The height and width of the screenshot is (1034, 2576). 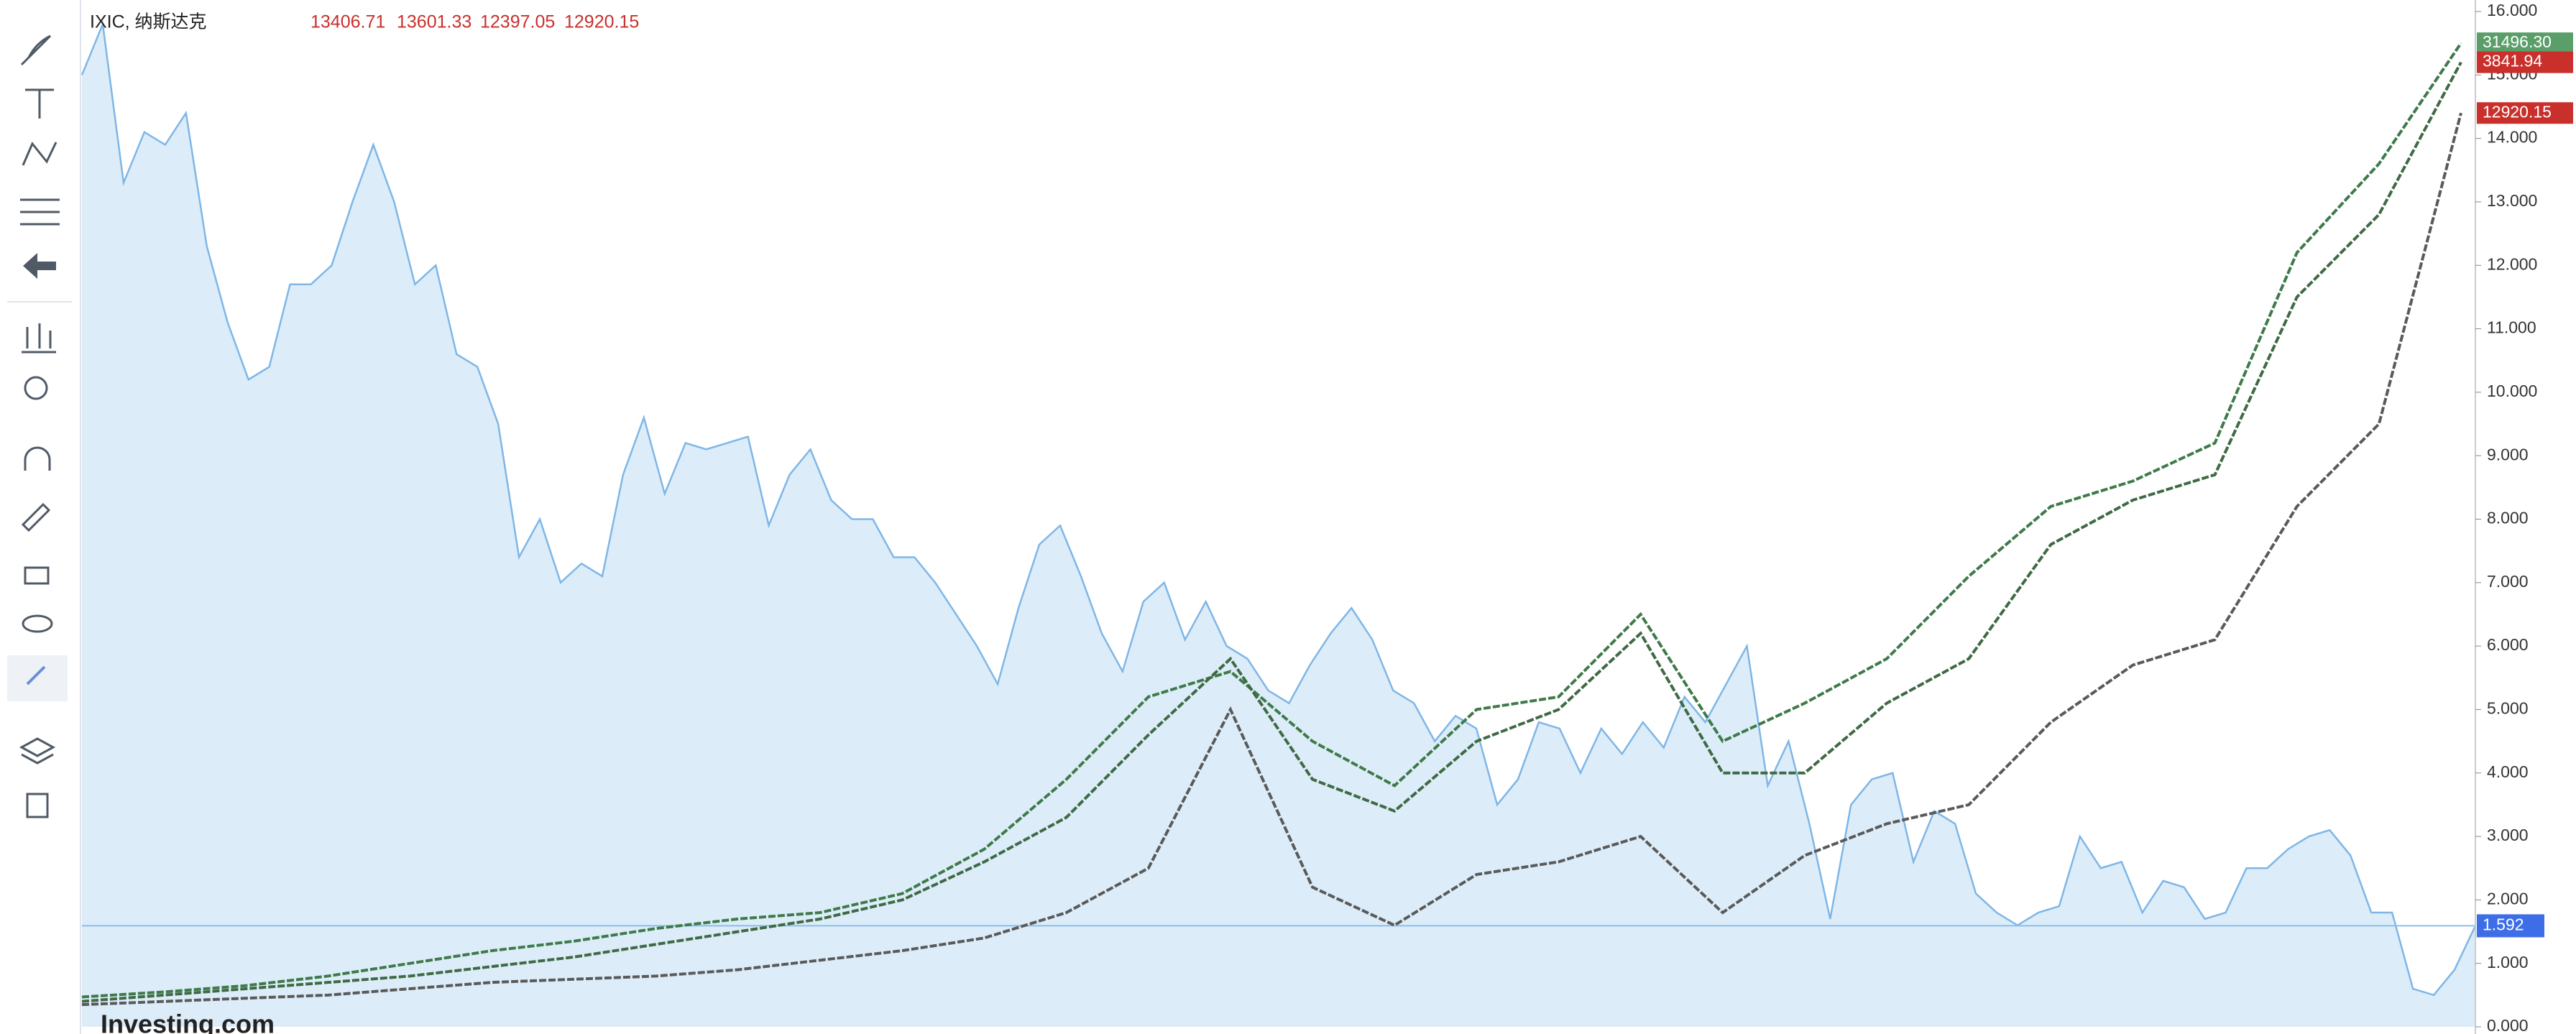 What do you see at coordinates (2508, 708) in the screenshot?
I see `y-tick-label: 5.000` at bounding box center [2508, 708].